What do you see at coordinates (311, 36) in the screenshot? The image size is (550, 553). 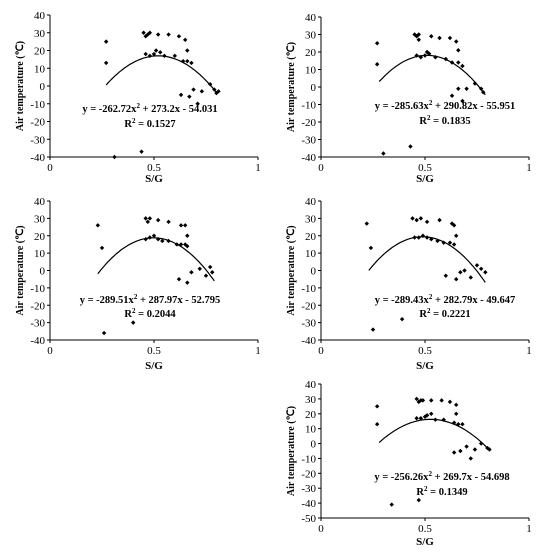 I see `y-tick-label: 30` at bounding box center [311, 36].